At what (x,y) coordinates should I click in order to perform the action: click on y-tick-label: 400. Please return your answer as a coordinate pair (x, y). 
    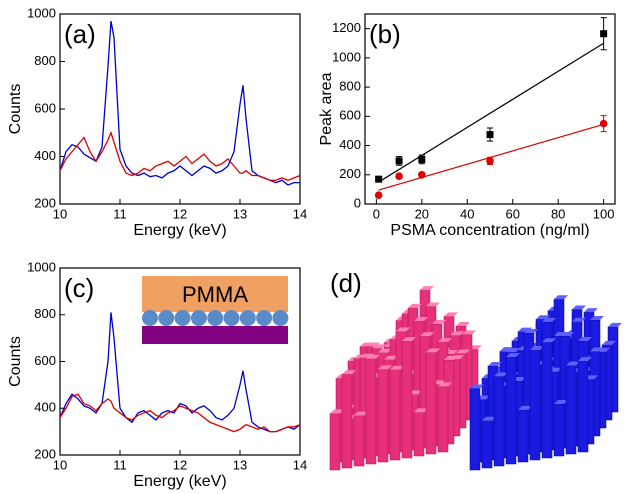
    Looking at the image, I should click on (350, 144).